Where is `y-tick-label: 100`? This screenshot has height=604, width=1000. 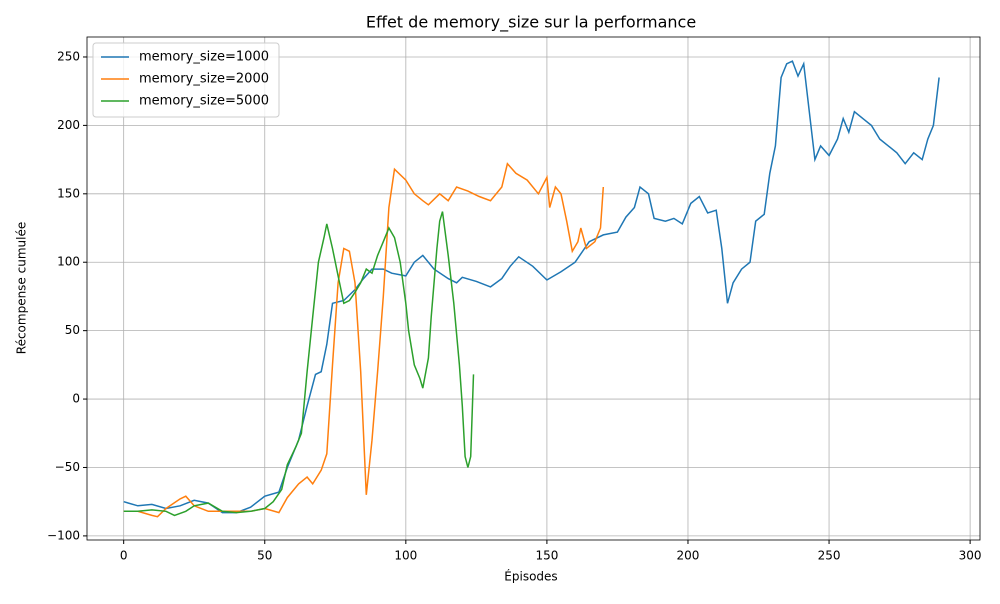
y-tick-label: 100 is located at coordinates (68, 262).